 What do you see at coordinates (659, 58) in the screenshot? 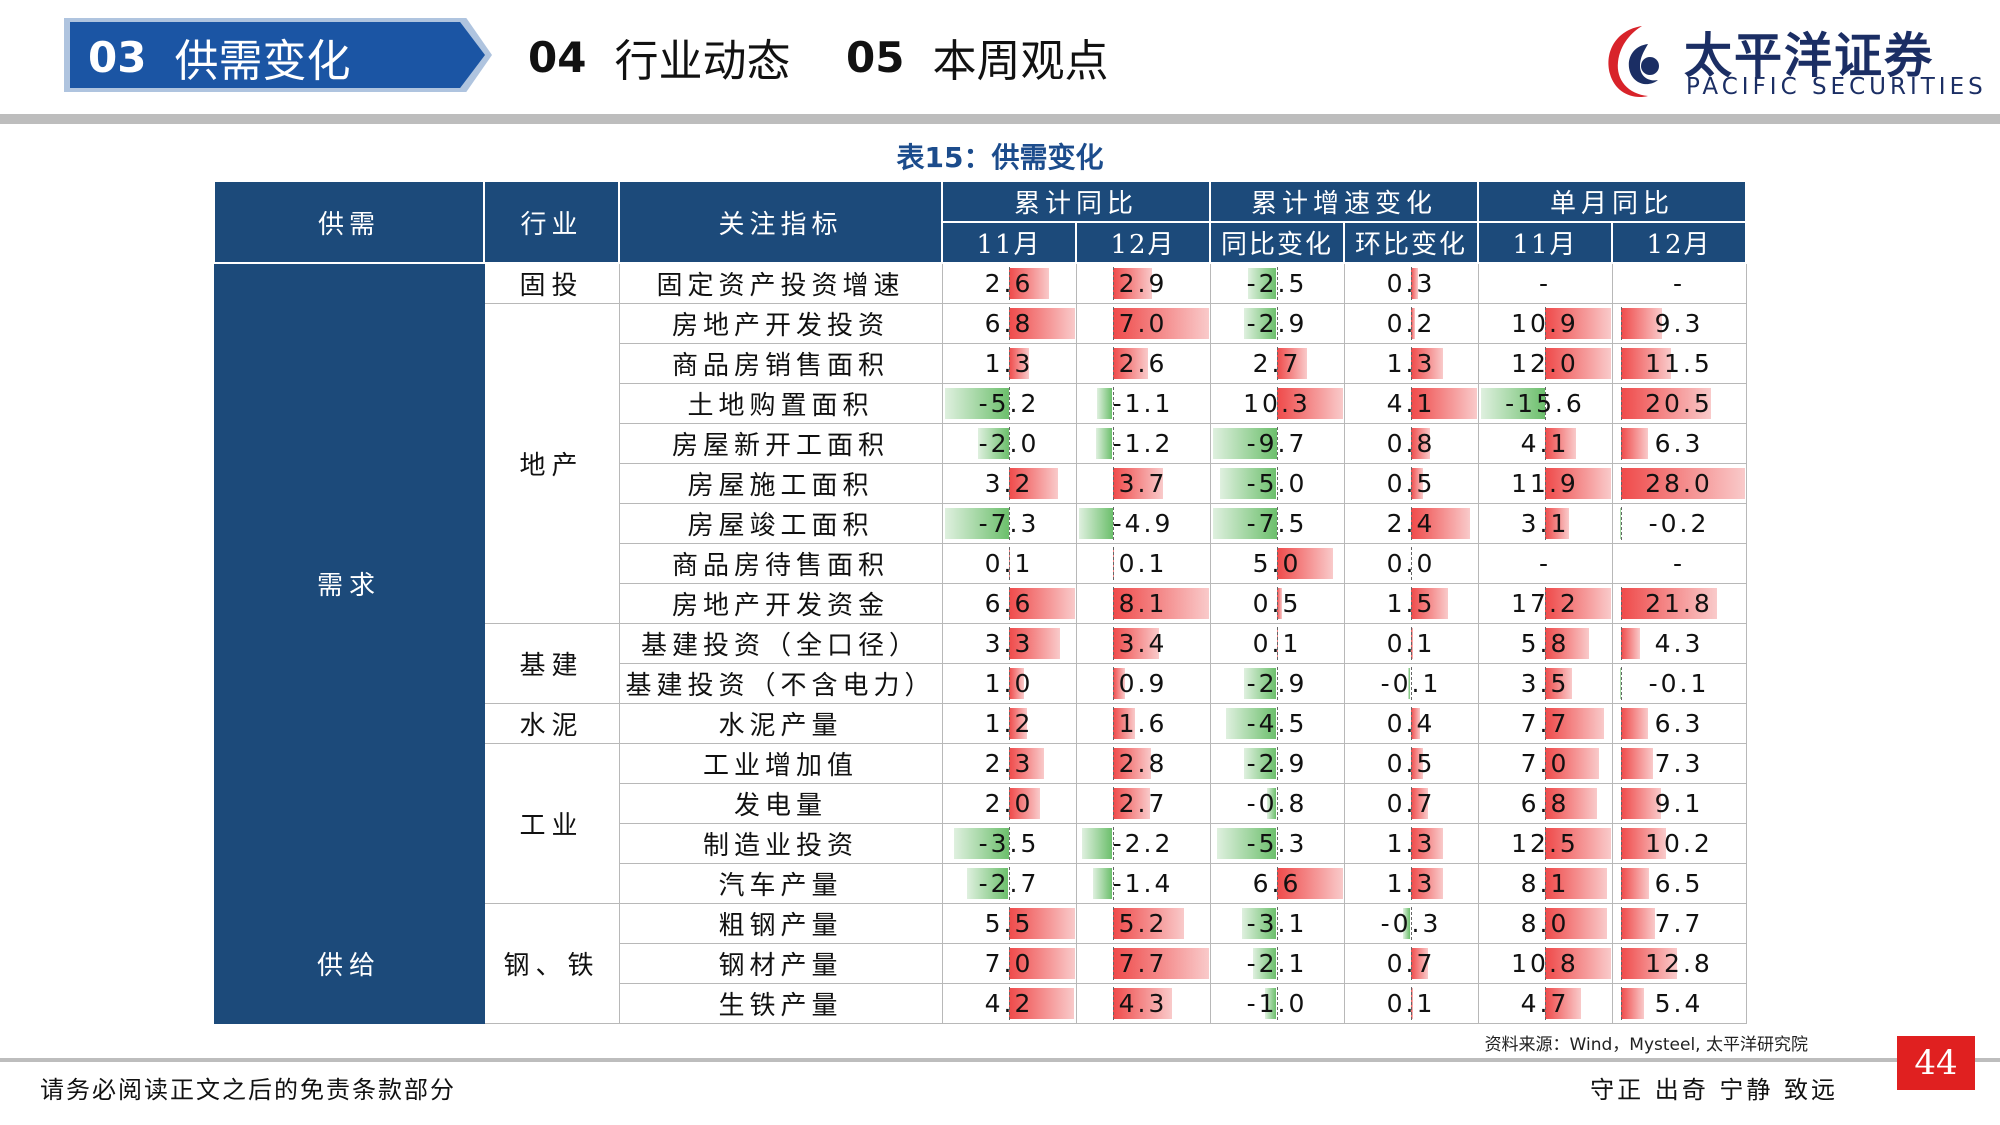
I see `nav-tab-industry-news: 04 行业动态` at bounding box center [659, 58].